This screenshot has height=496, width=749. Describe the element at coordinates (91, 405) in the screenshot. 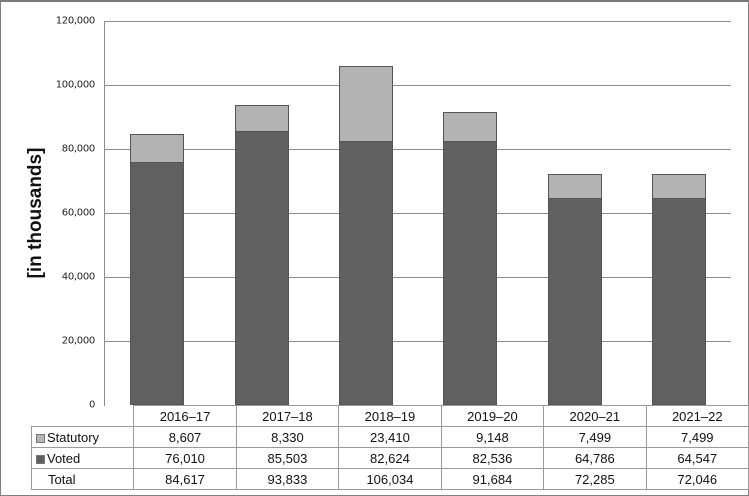

I see `y-tick-label: 0` at that location.